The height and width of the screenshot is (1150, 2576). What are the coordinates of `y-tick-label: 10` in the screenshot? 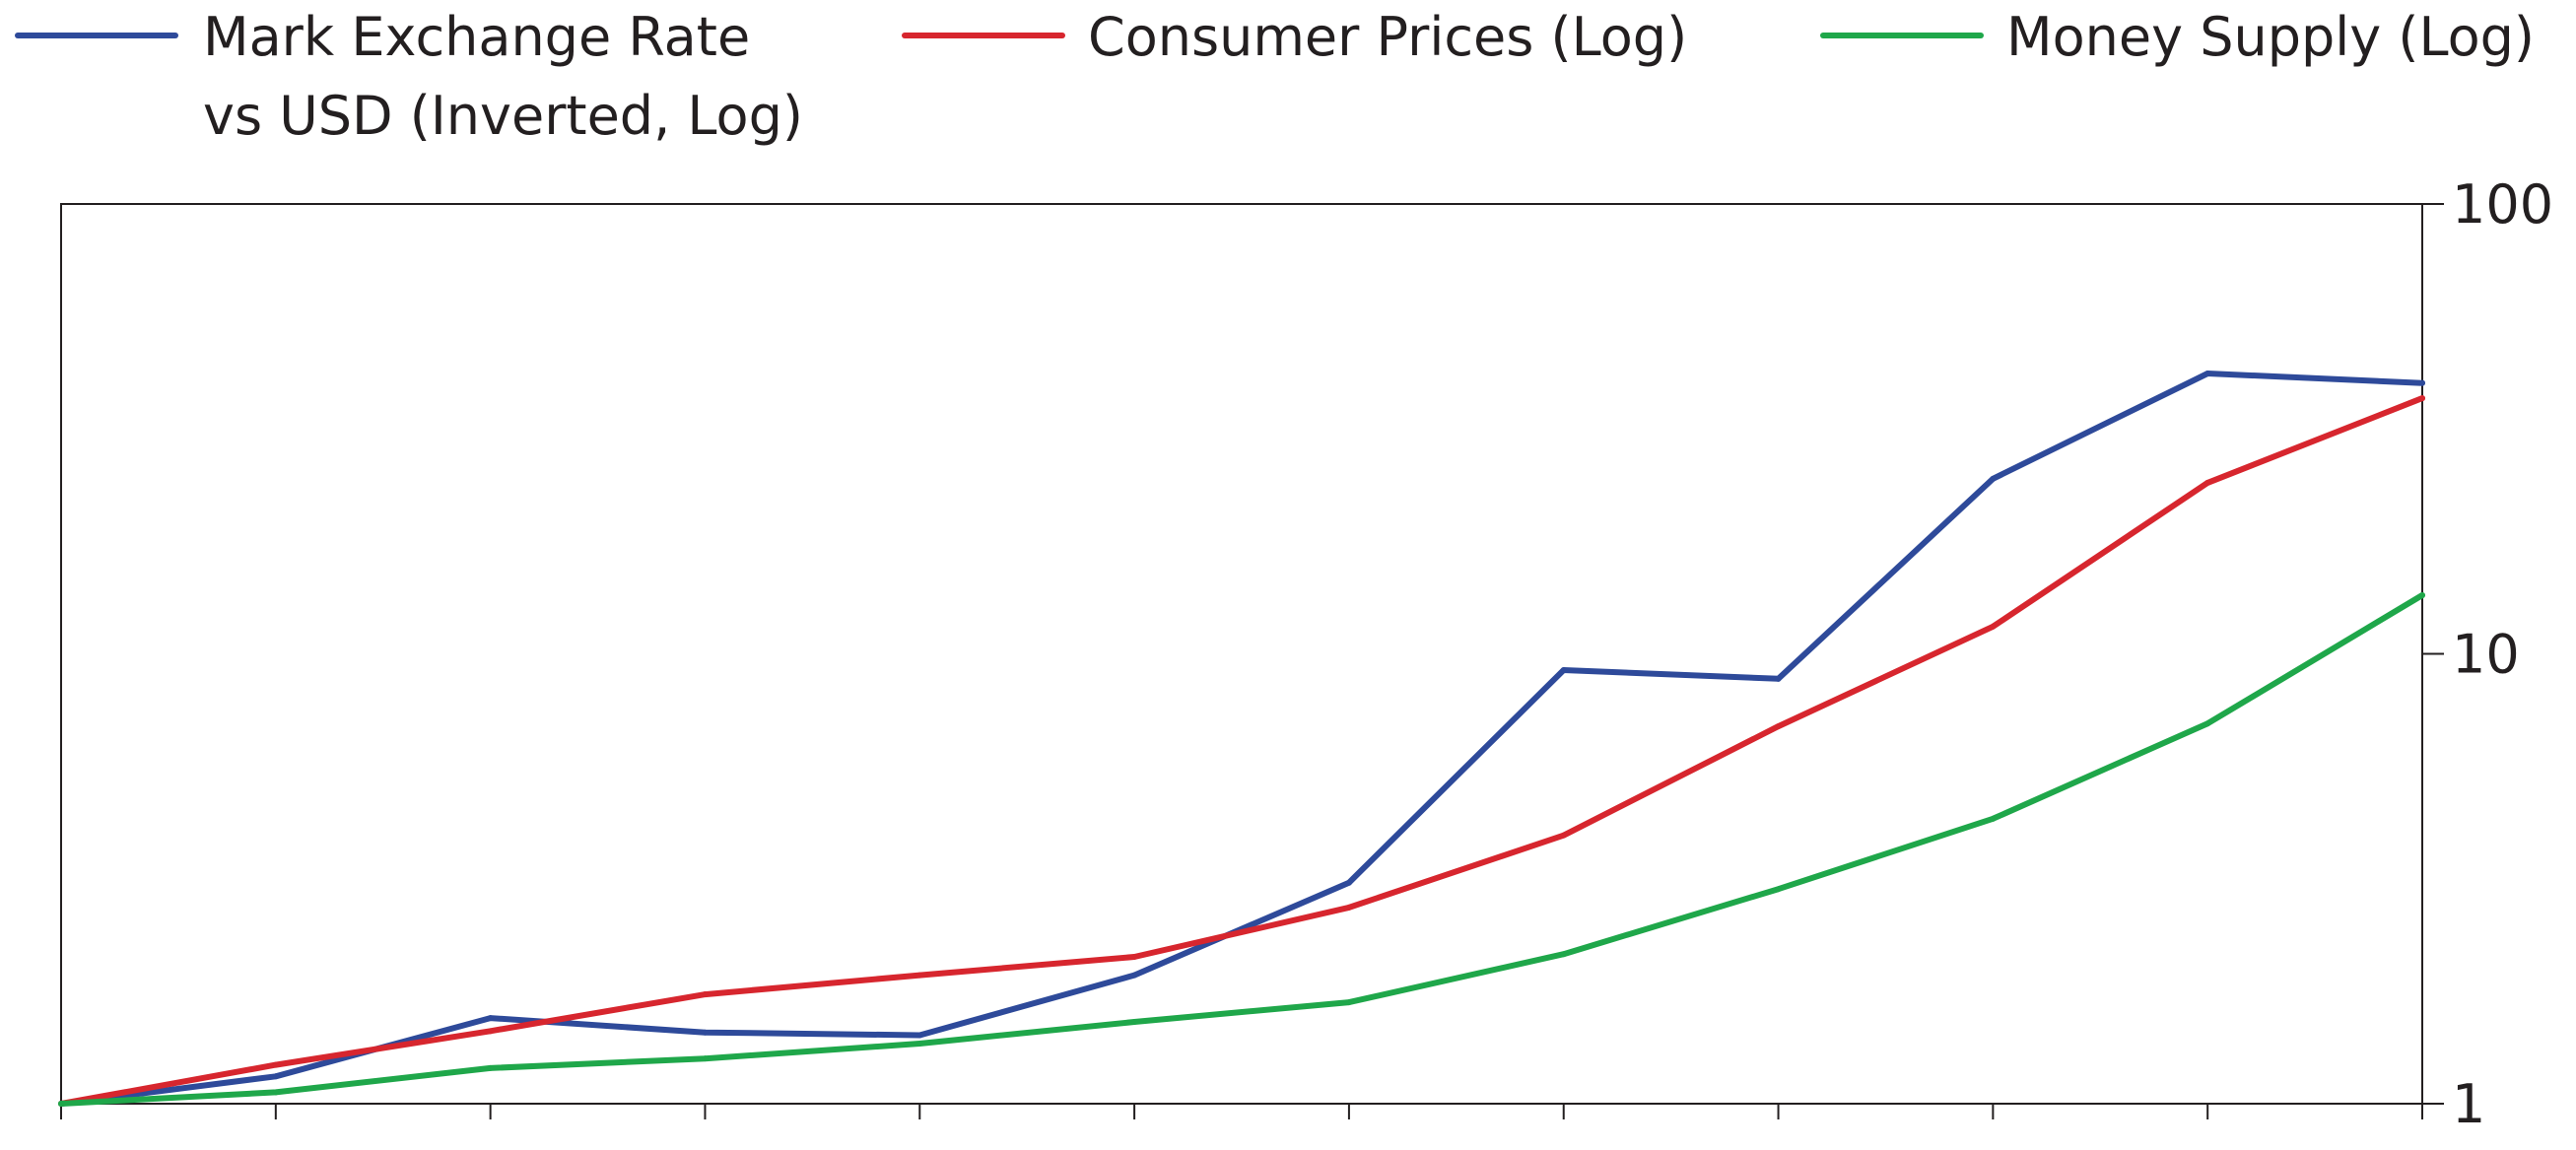 It's located at (2486, 655).